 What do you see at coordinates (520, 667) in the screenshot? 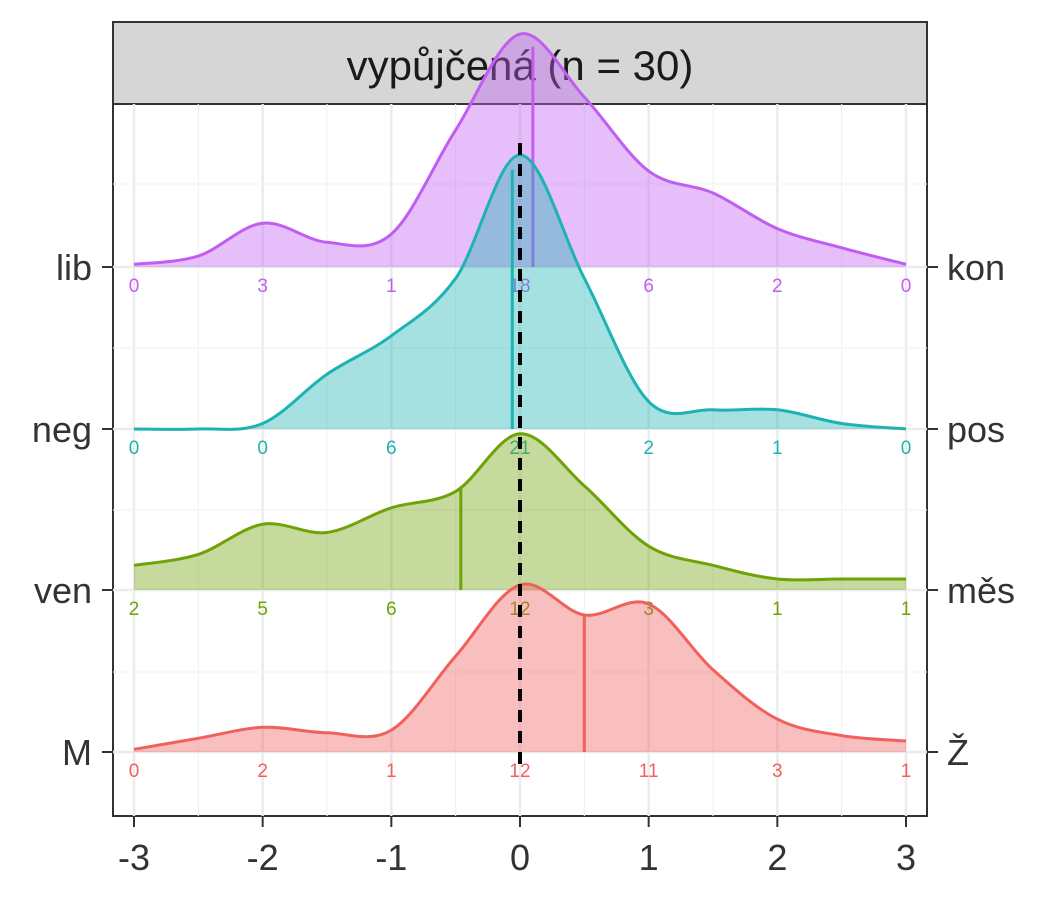
I see `density-area` at bounding box center [520, 667].